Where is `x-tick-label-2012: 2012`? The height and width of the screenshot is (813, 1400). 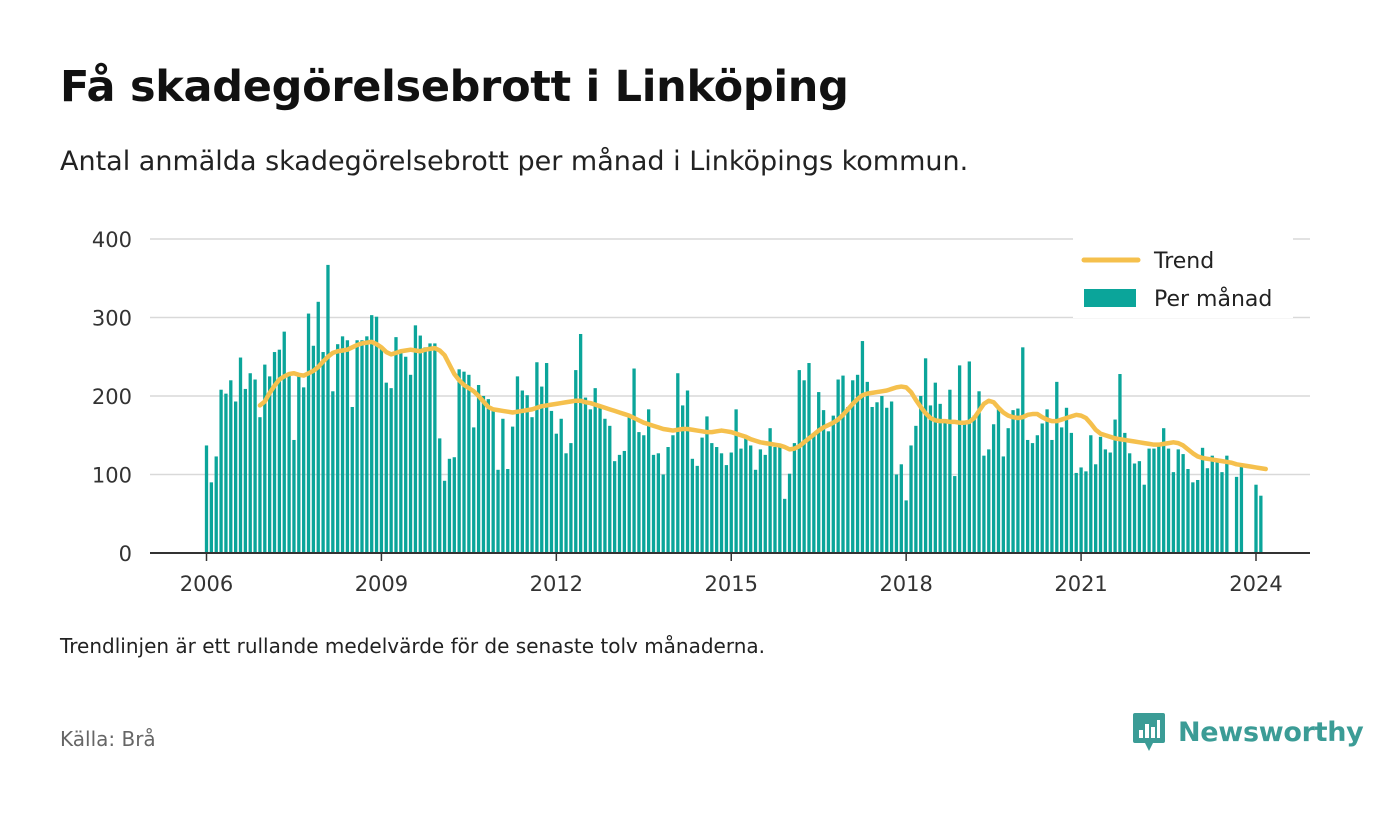 x-tick-label-2012: 2012 is located at coordinates (556, 584).